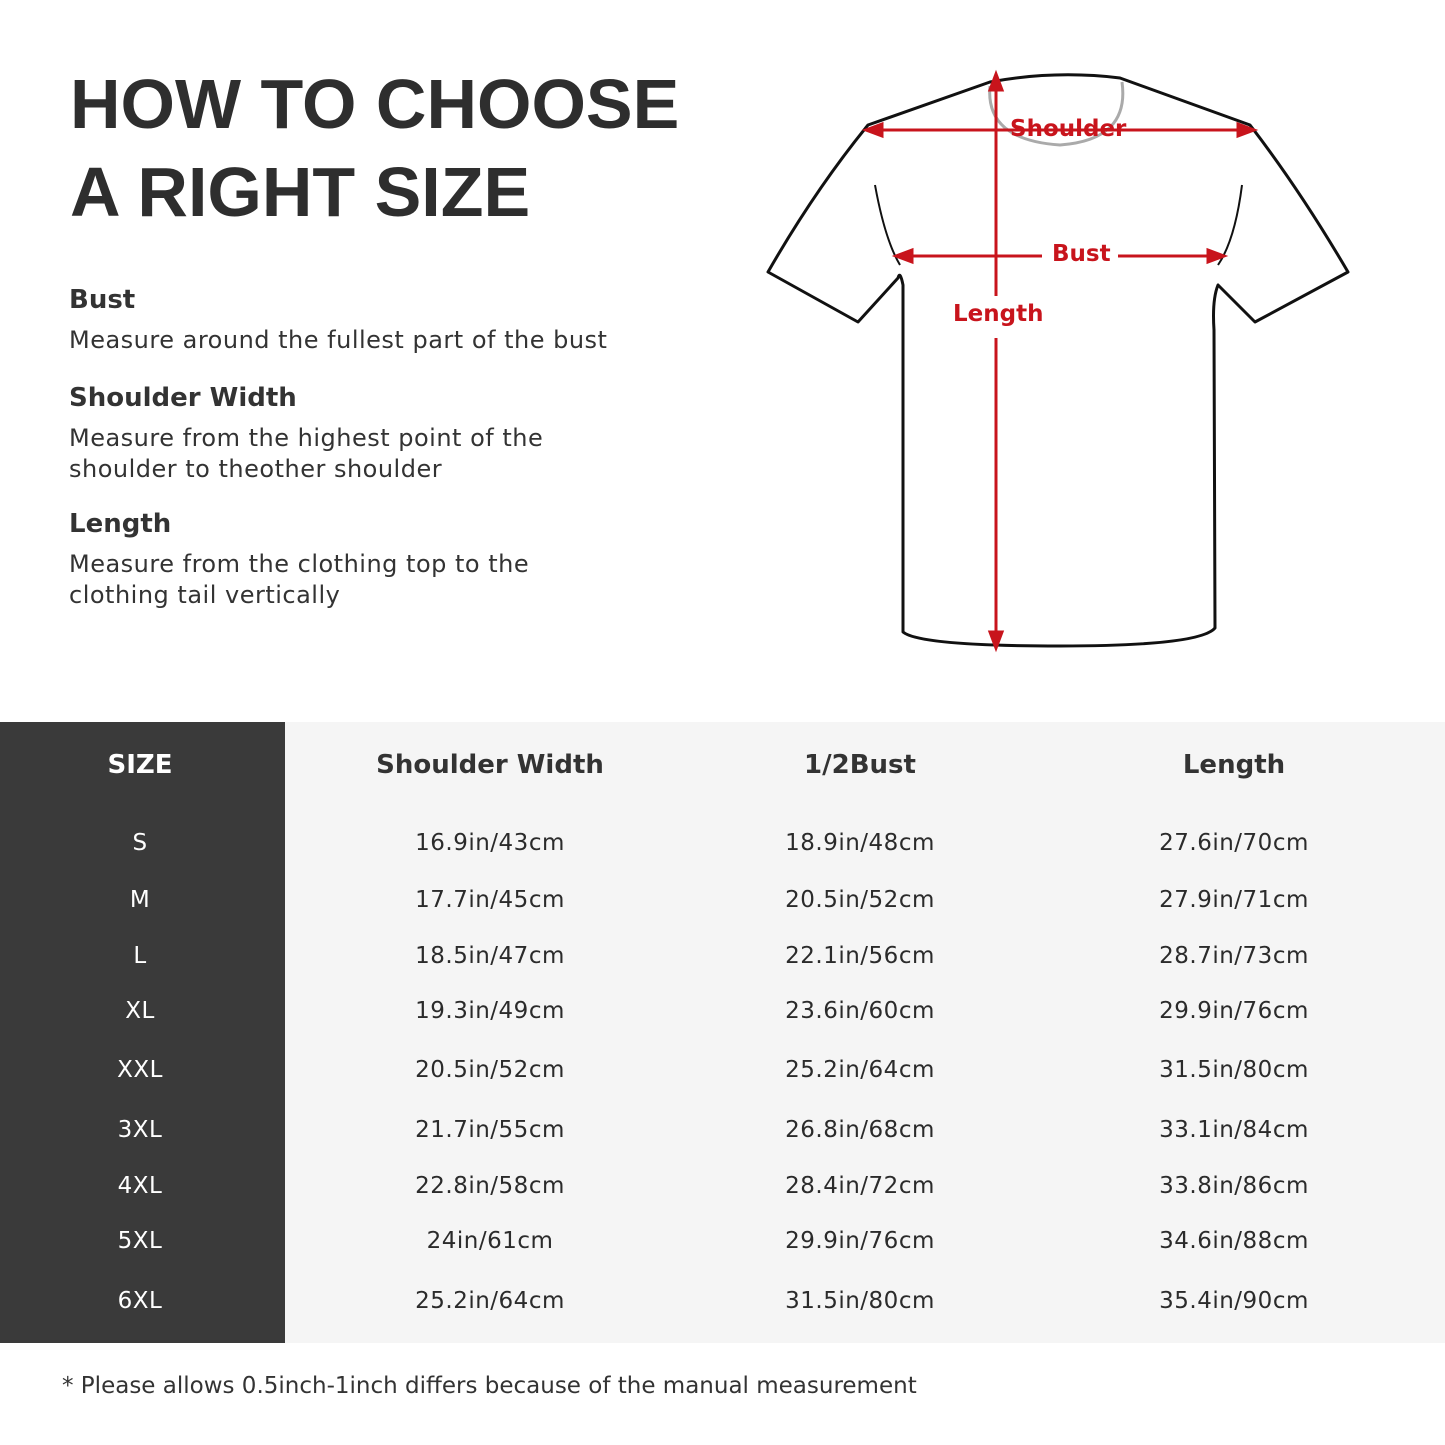 The width and height of the screenshot is (1445, 1445). Describe the element at coordinates (490, 956) in the screenshot. I see `cell-shoulder-width: 18.5in/47cm` at that location.